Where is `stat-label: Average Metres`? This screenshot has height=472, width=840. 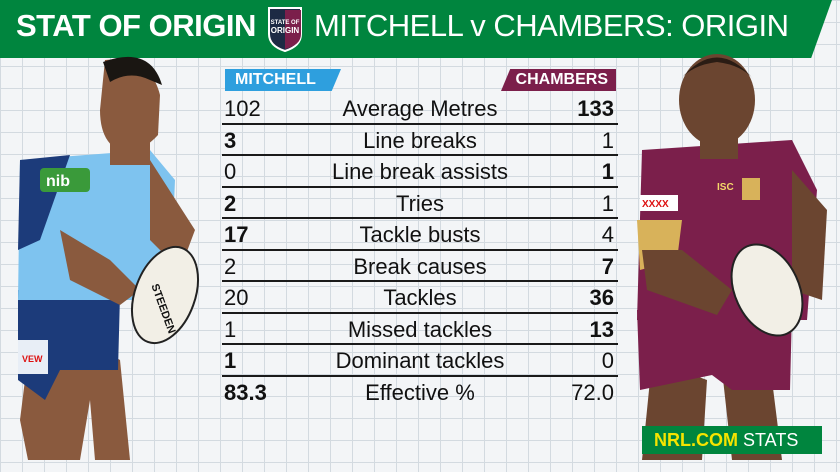
stat-label: Average Metres is located at coordinates (420, 108).